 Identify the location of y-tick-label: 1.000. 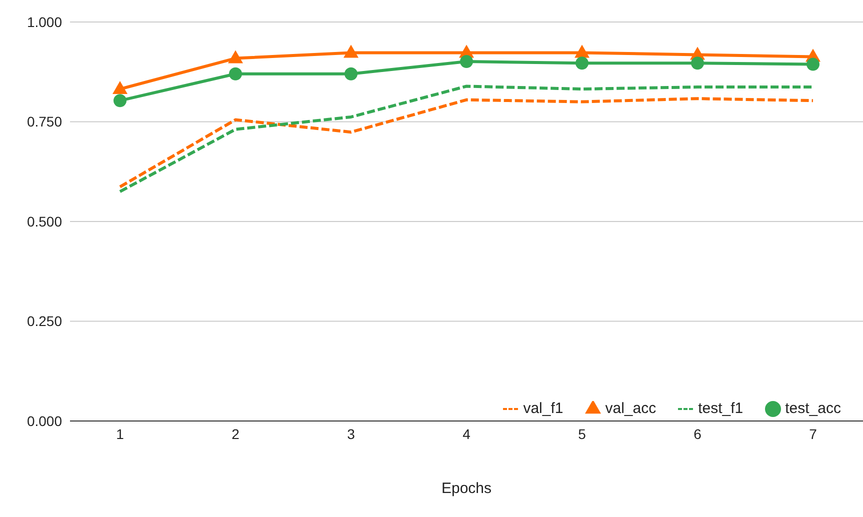
(44, 22).